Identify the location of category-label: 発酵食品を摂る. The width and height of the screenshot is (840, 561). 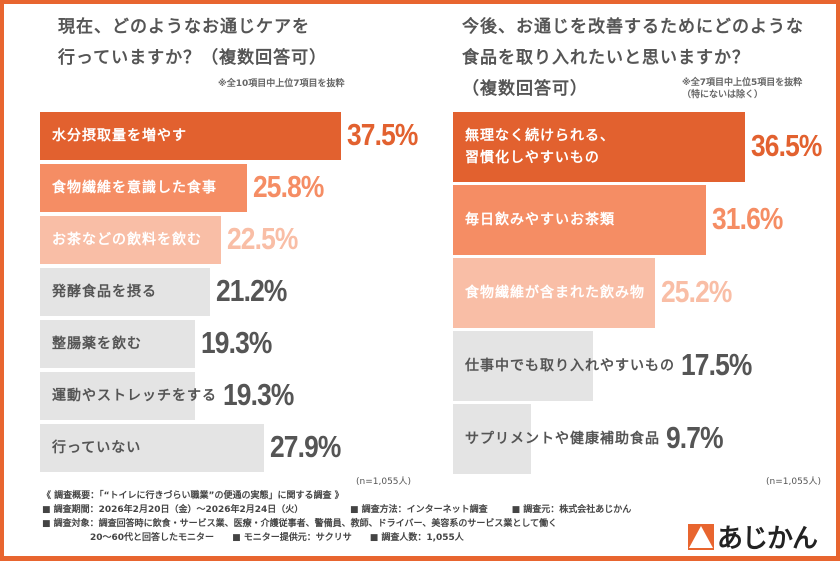
(104, 292).